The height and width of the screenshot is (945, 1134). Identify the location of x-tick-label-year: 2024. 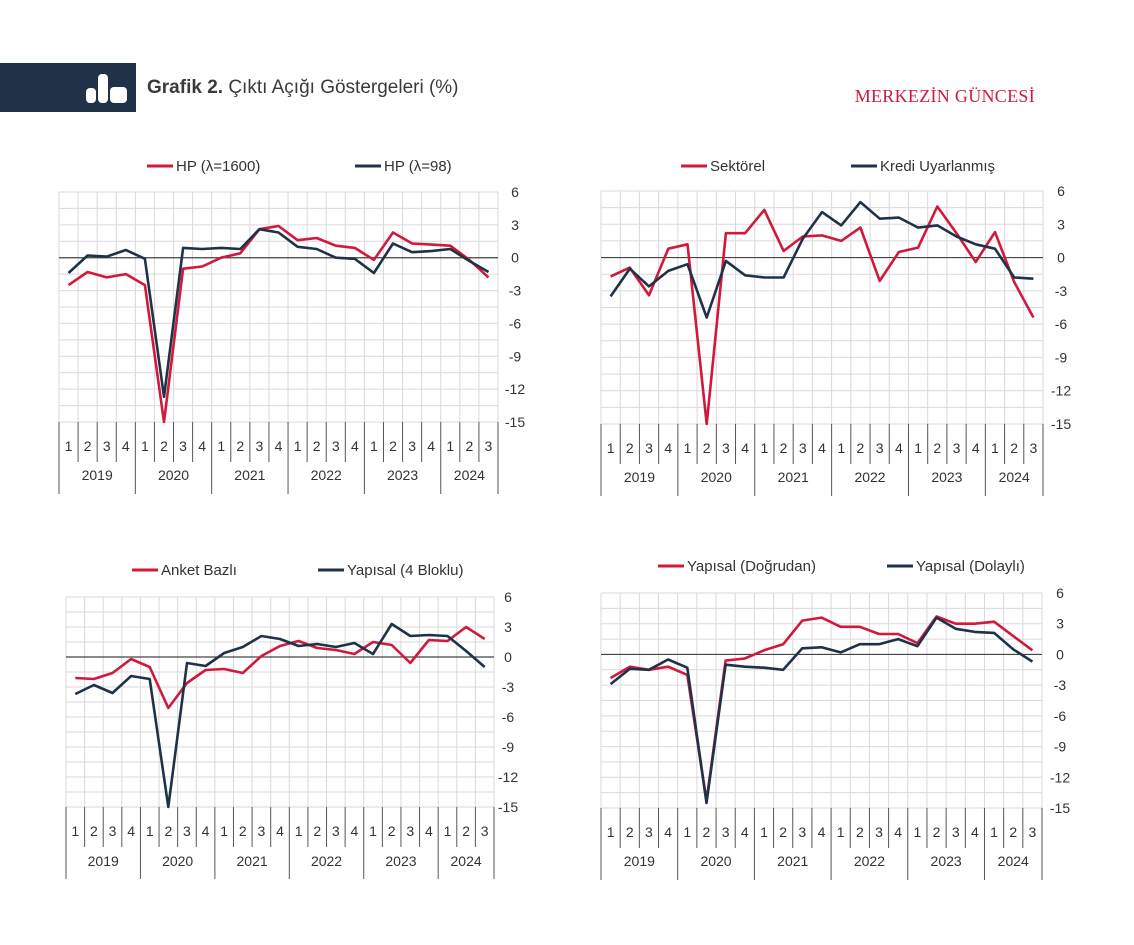
(469, 475).